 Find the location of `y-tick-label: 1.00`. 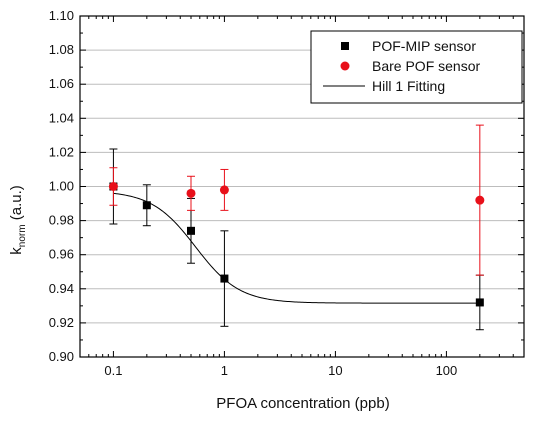

y-tick-label: 1.00 is located at coordinates (61, 186).